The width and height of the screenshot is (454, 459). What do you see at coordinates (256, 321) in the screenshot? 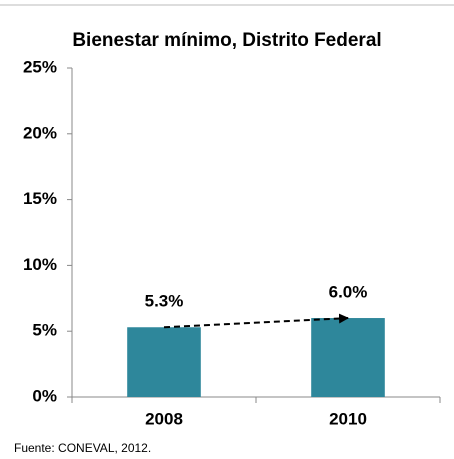
I see `trend-arrow` at bounding box center [256, 321].